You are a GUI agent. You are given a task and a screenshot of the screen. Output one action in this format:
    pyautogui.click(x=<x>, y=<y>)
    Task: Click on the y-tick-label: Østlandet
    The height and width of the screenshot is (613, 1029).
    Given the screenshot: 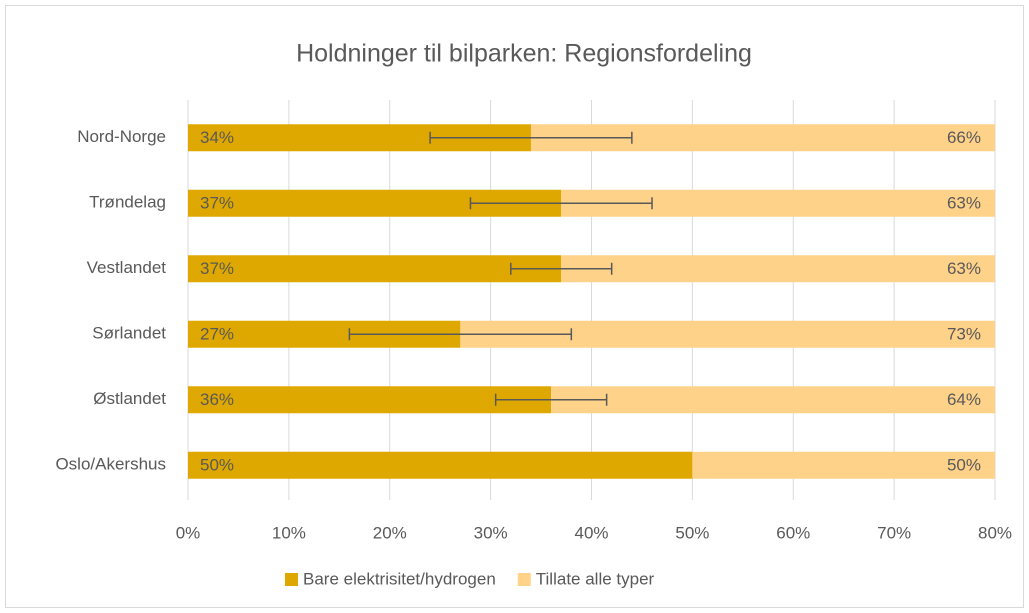 What is the action you would take?
    pyautogui.click(x=129, y=398)
    